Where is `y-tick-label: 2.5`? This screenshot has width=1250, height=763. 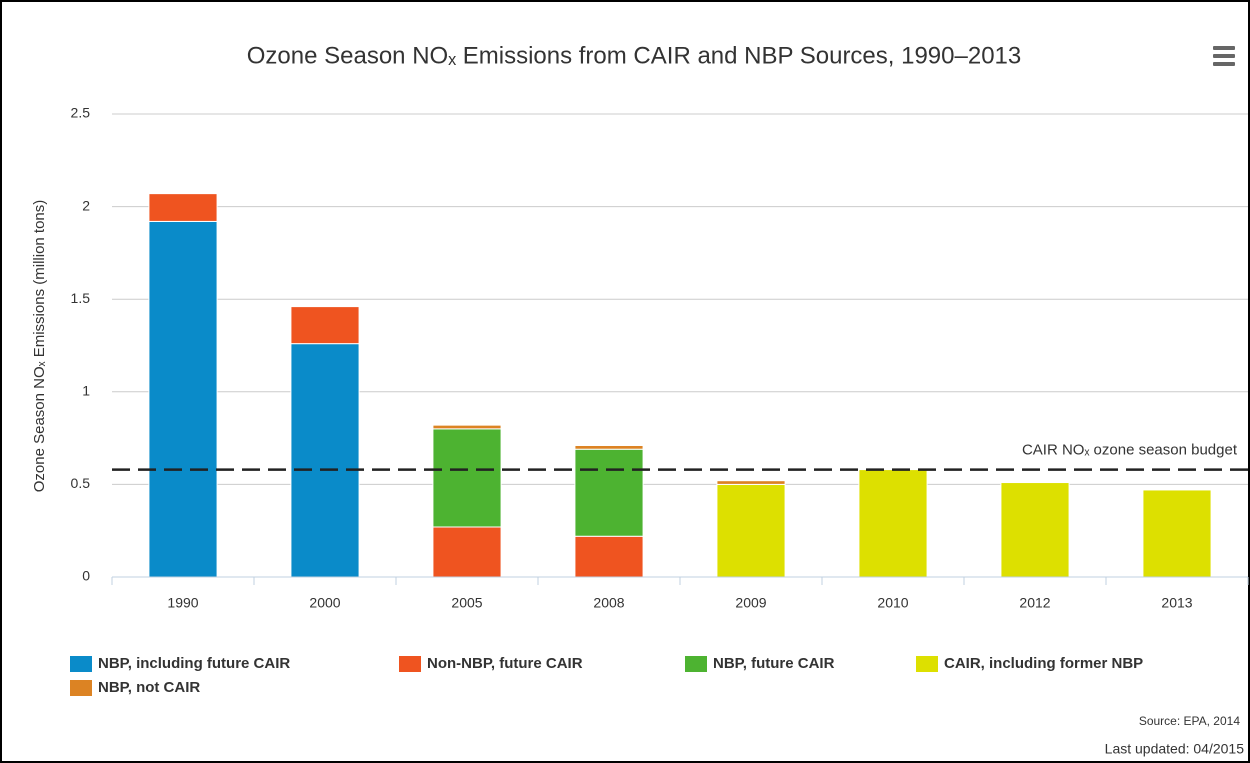 y-tick-label: 2.5 is located at coordinates (81, 113).